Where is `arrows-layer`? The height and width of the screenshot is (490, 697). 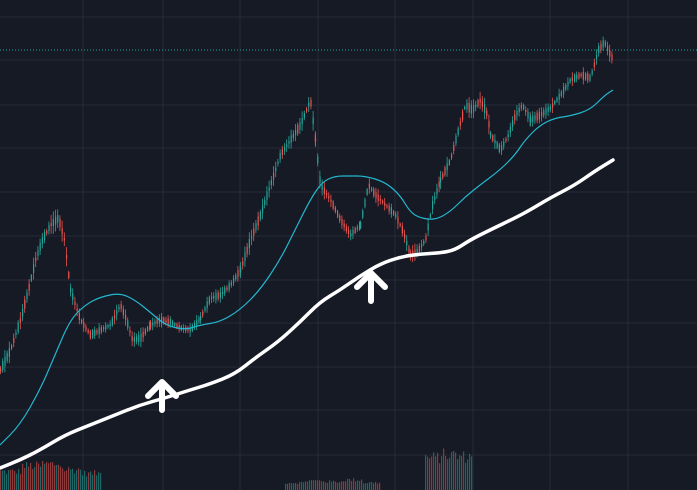
arrows-layer is located at coordinates (266, 341).